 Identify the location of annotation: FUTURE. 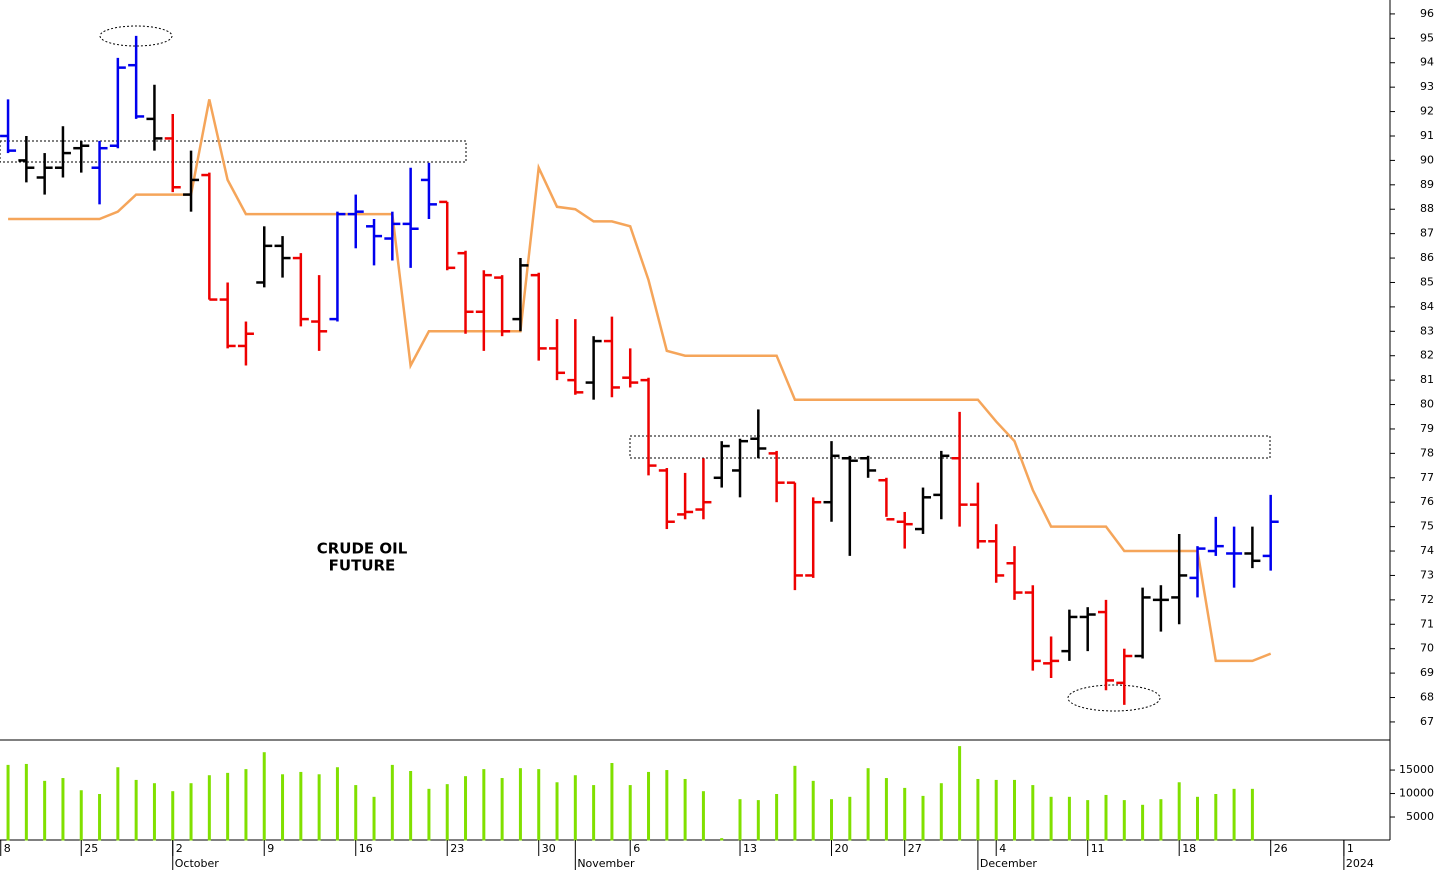
(362, 566).